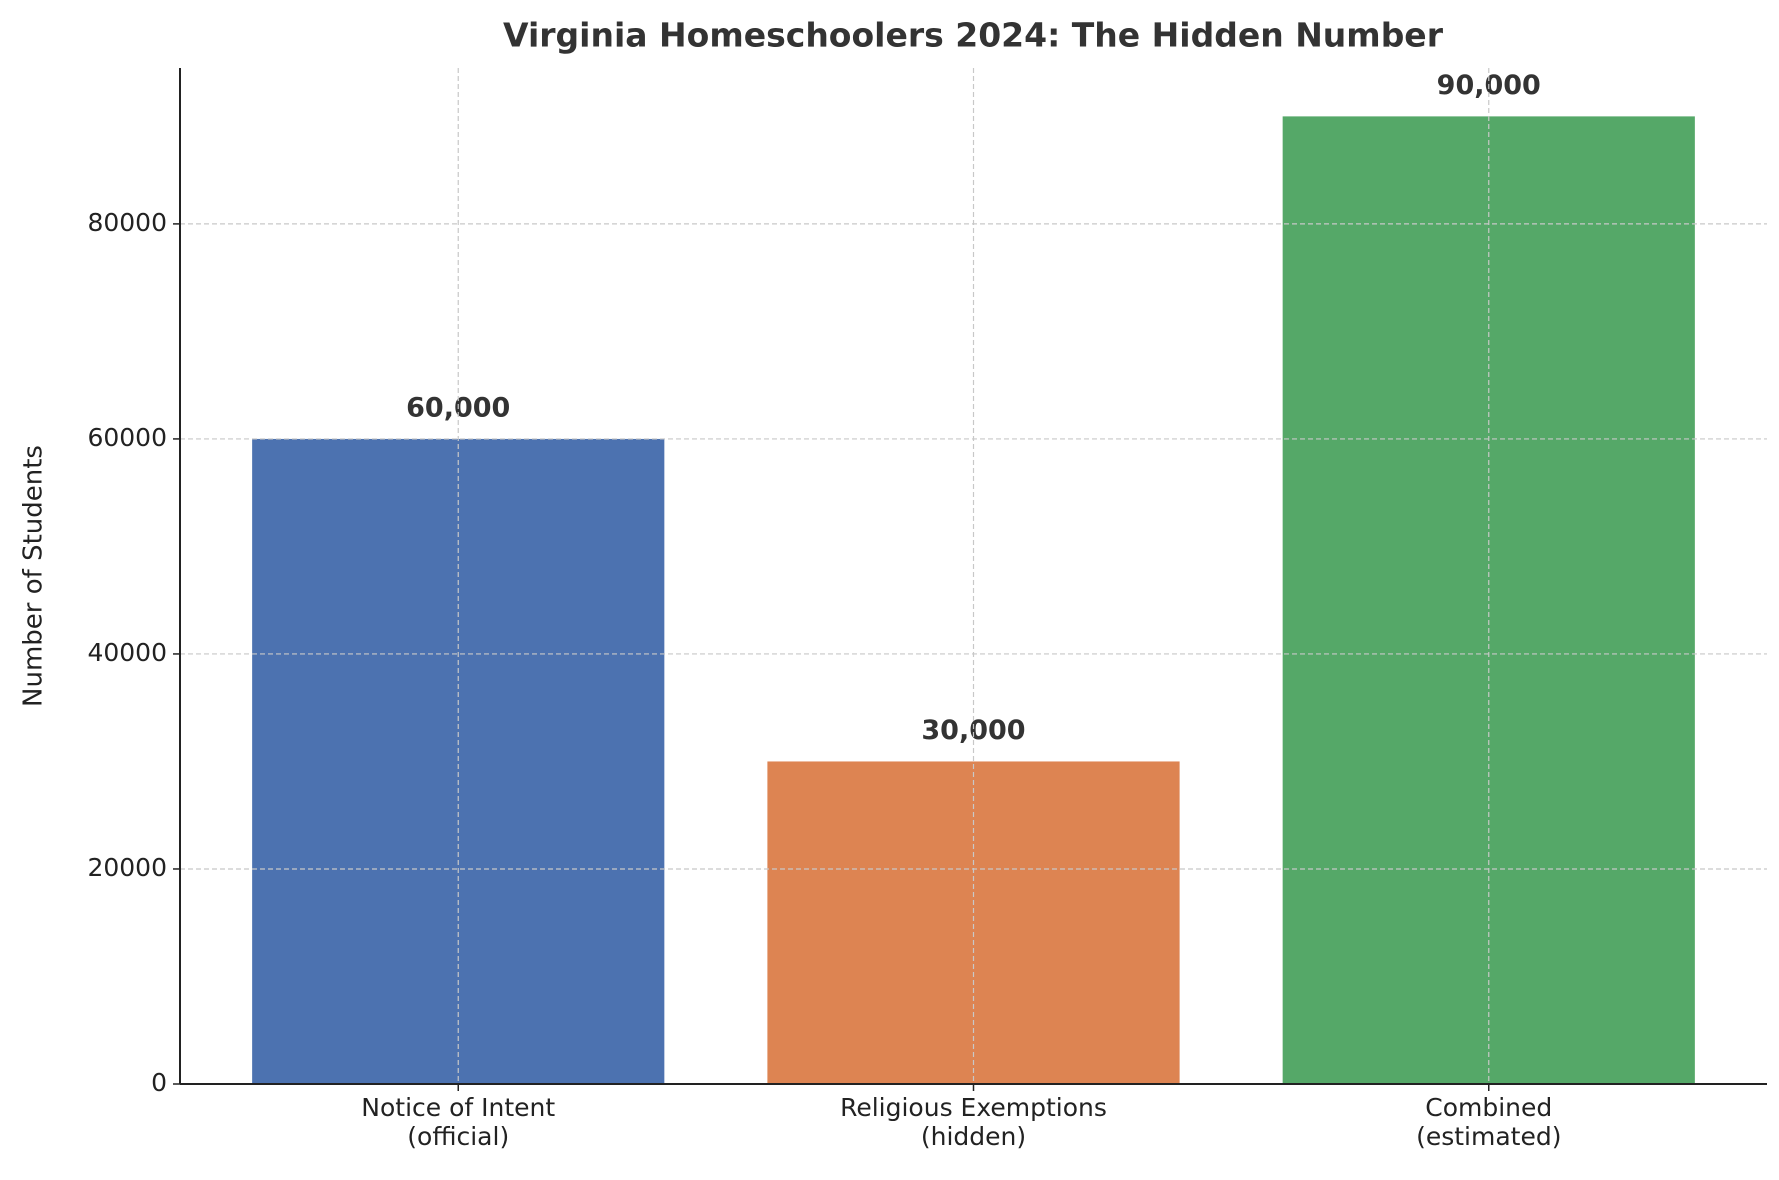 This screenshot has width=1779, height=1180. Describe the element at coordinates (973, 922) in the screenshot. I see `bar` at that location.